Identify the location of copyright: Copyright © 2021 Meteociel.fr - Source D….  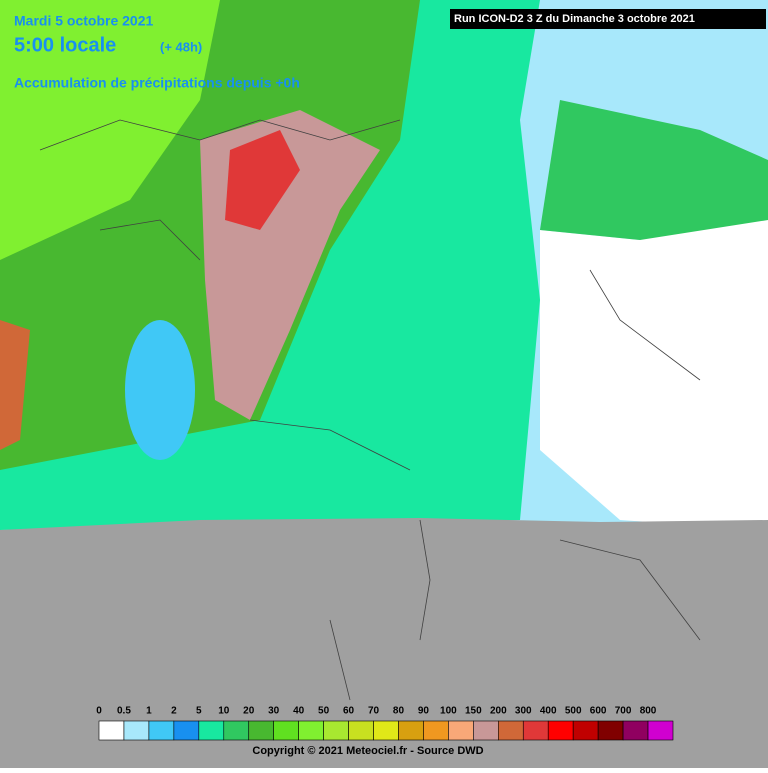
(367, 751).